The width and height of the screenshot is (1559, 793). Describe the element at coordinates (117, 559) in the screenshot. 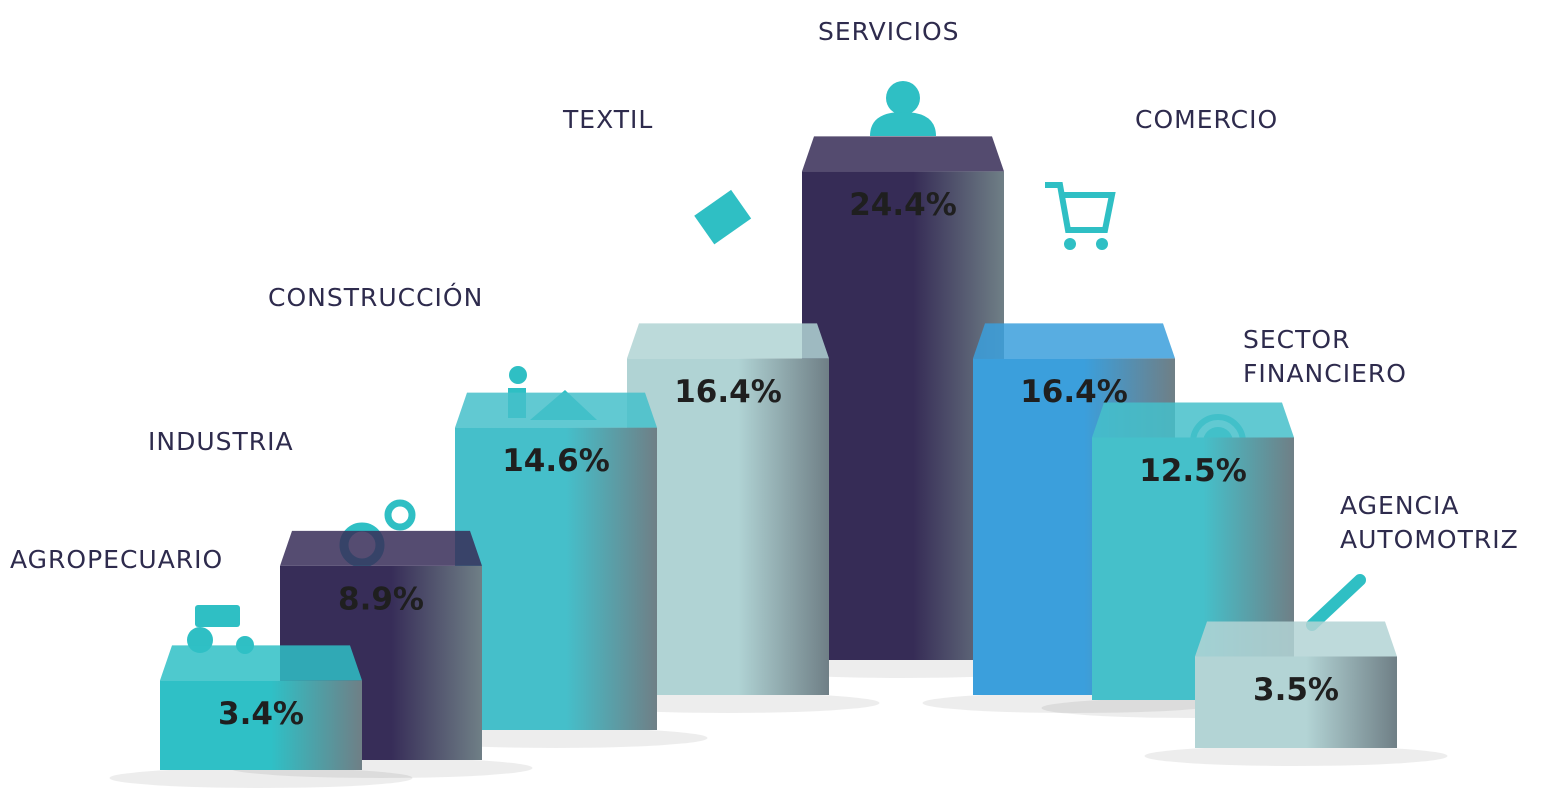

I see `category-label: AGROPECUARIO` at that location.